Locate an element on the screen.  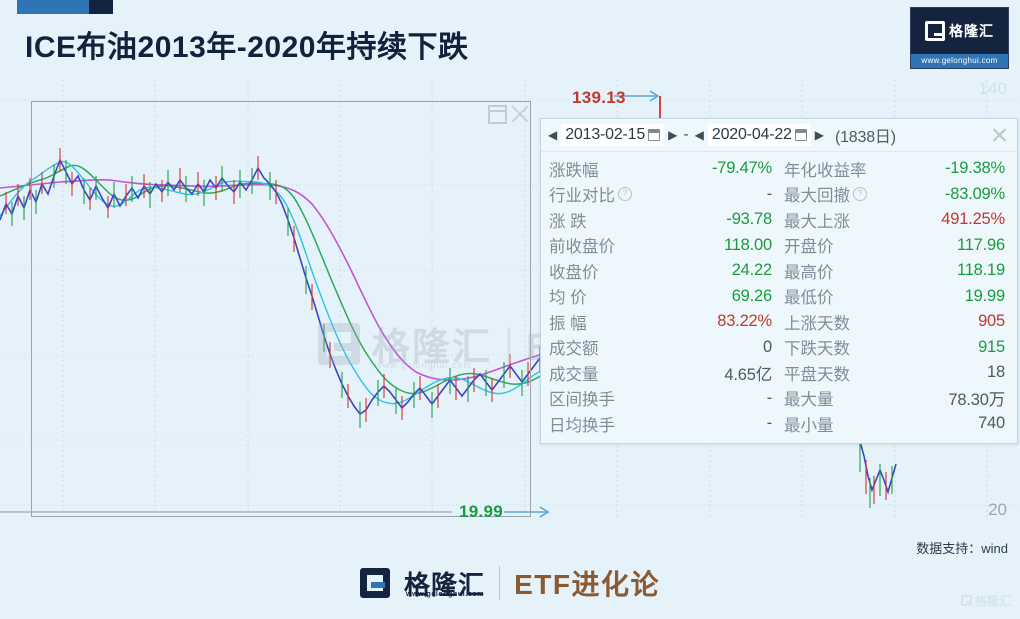
end-date-next-arrow: ▶ is located at coordinates (819, 135).